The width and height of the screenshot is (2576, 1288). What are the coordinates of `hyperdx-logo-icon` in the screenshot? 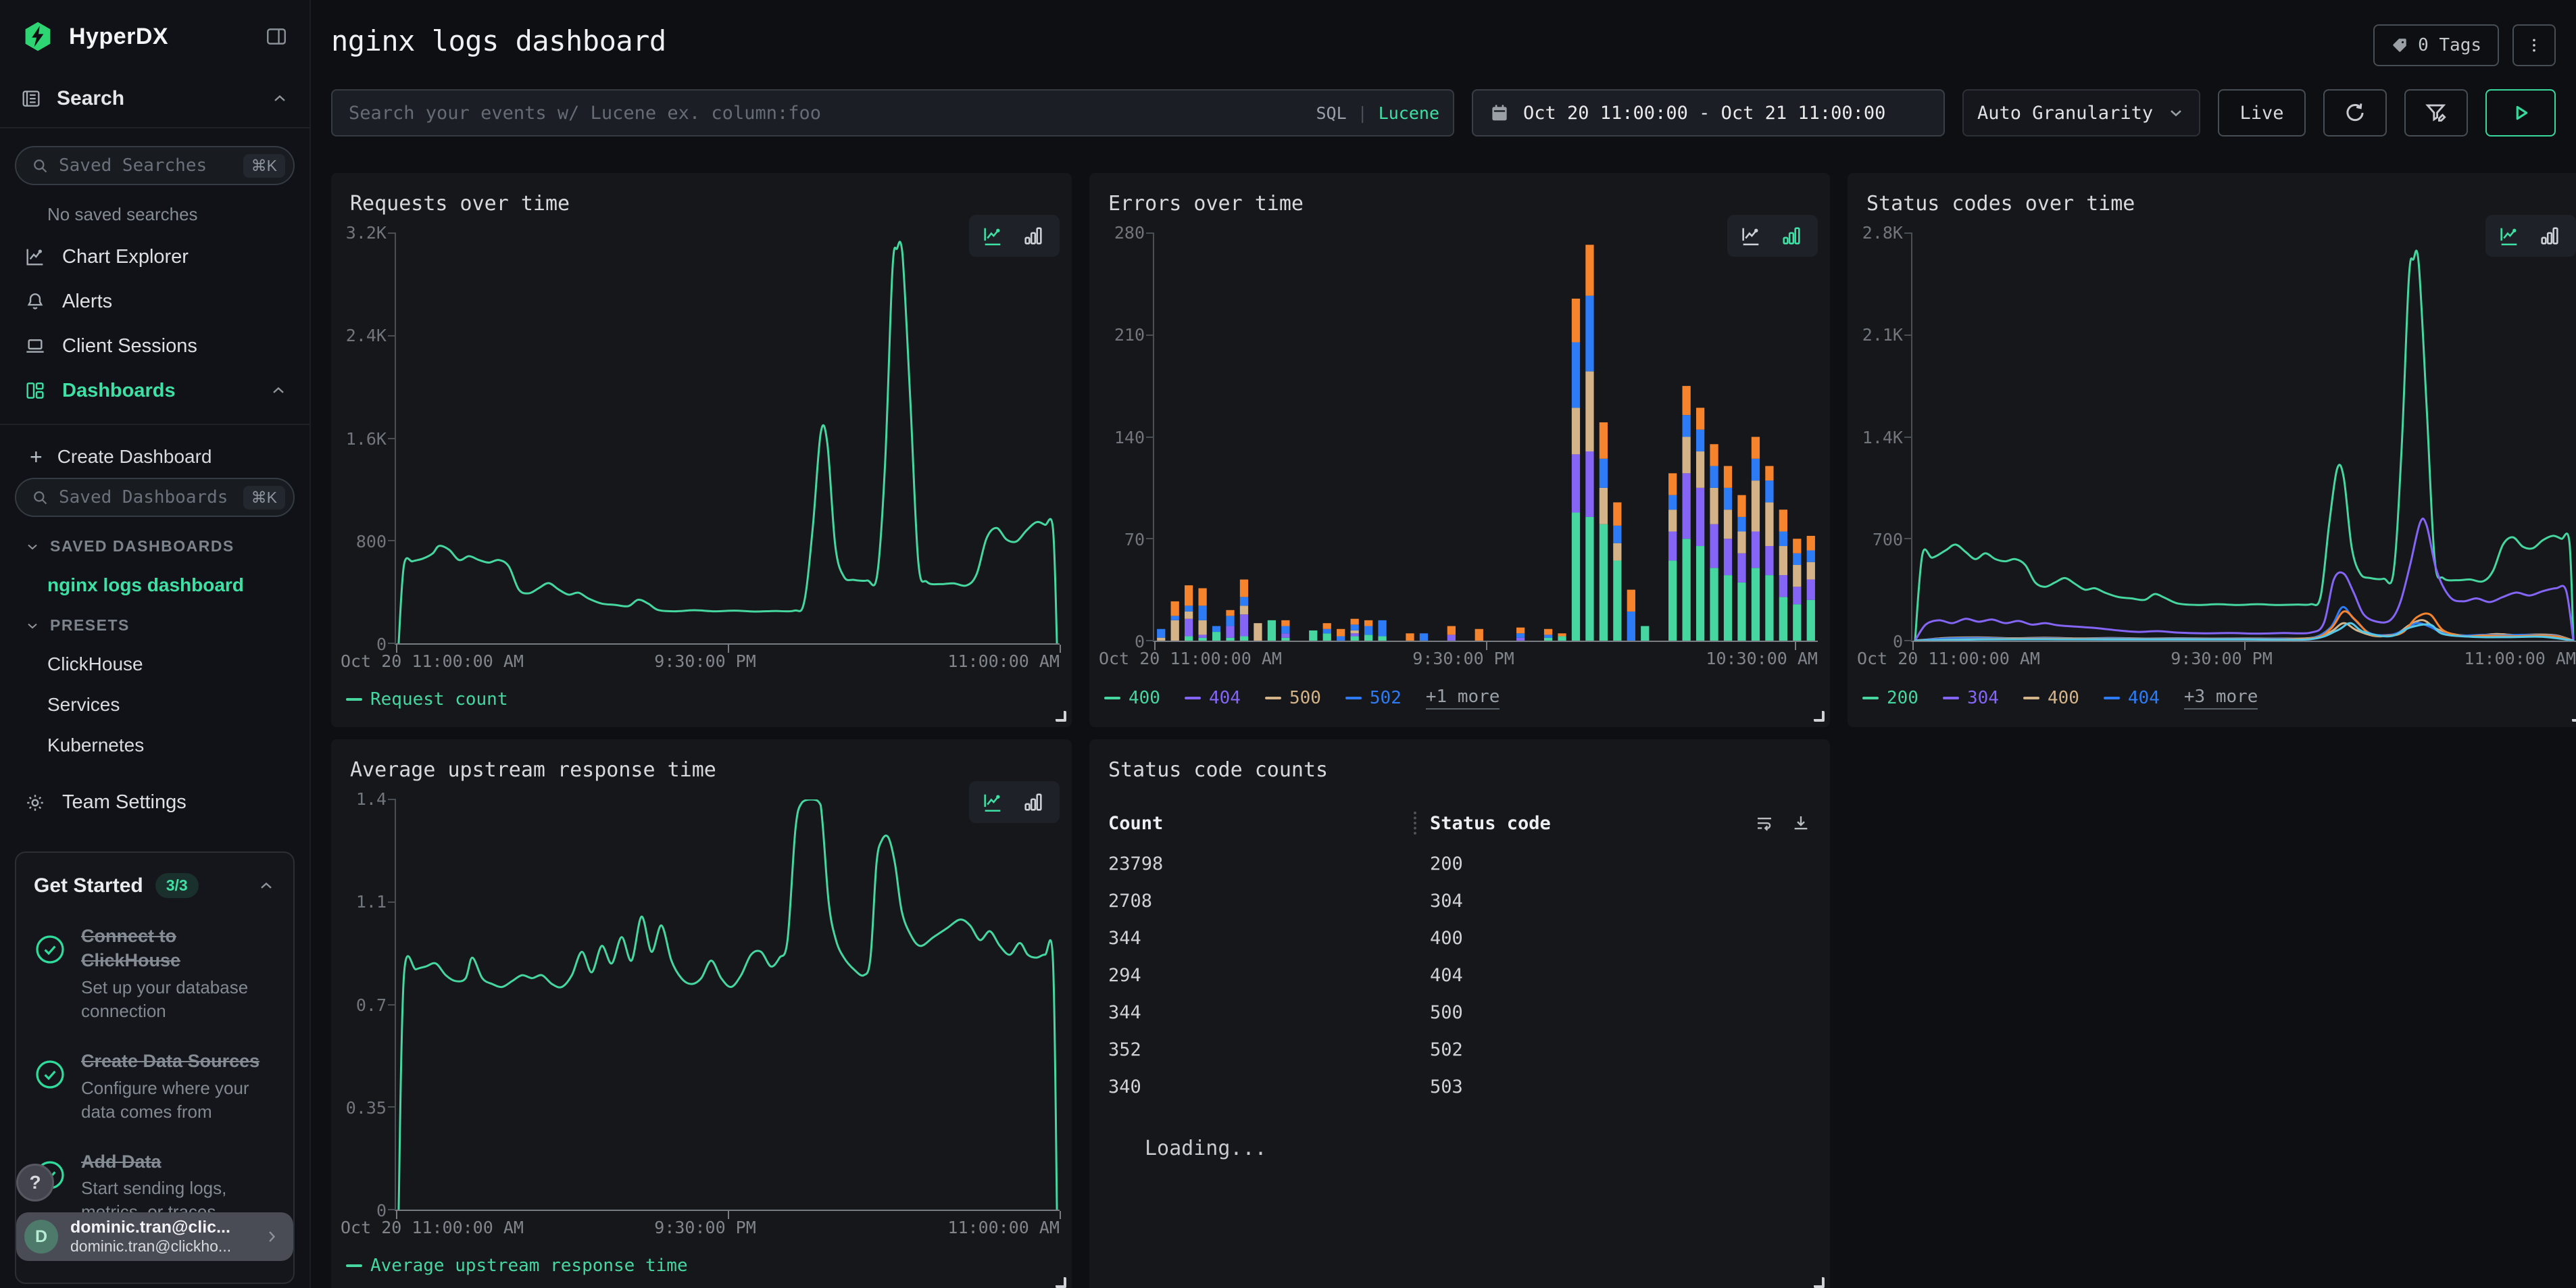 It's located at (38, 37).